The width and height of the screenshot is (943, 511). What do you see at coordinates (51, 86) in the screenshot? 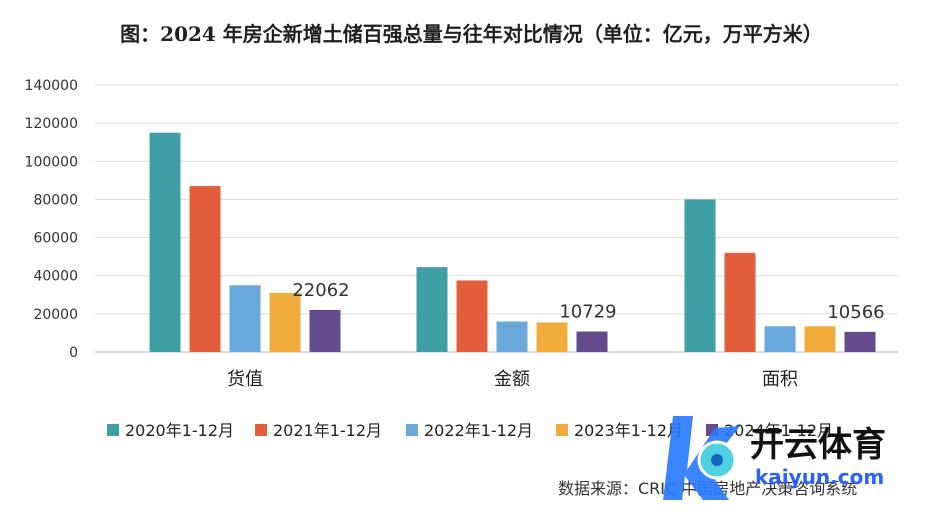
I see `y-tick-label: 140000` at bounding box center [51, 86].